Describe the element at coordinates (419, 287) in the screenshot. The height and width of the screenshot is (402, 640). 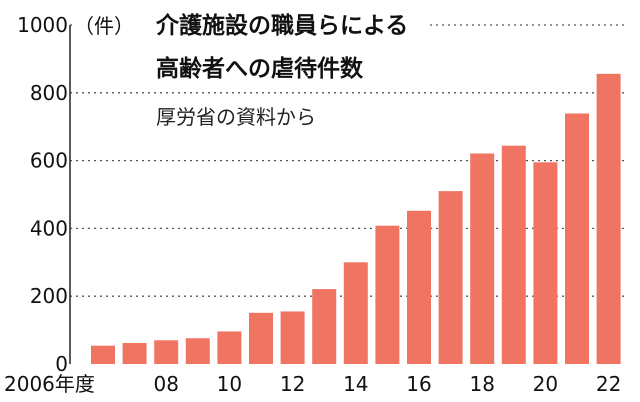
I see `bar-2016` at that location.